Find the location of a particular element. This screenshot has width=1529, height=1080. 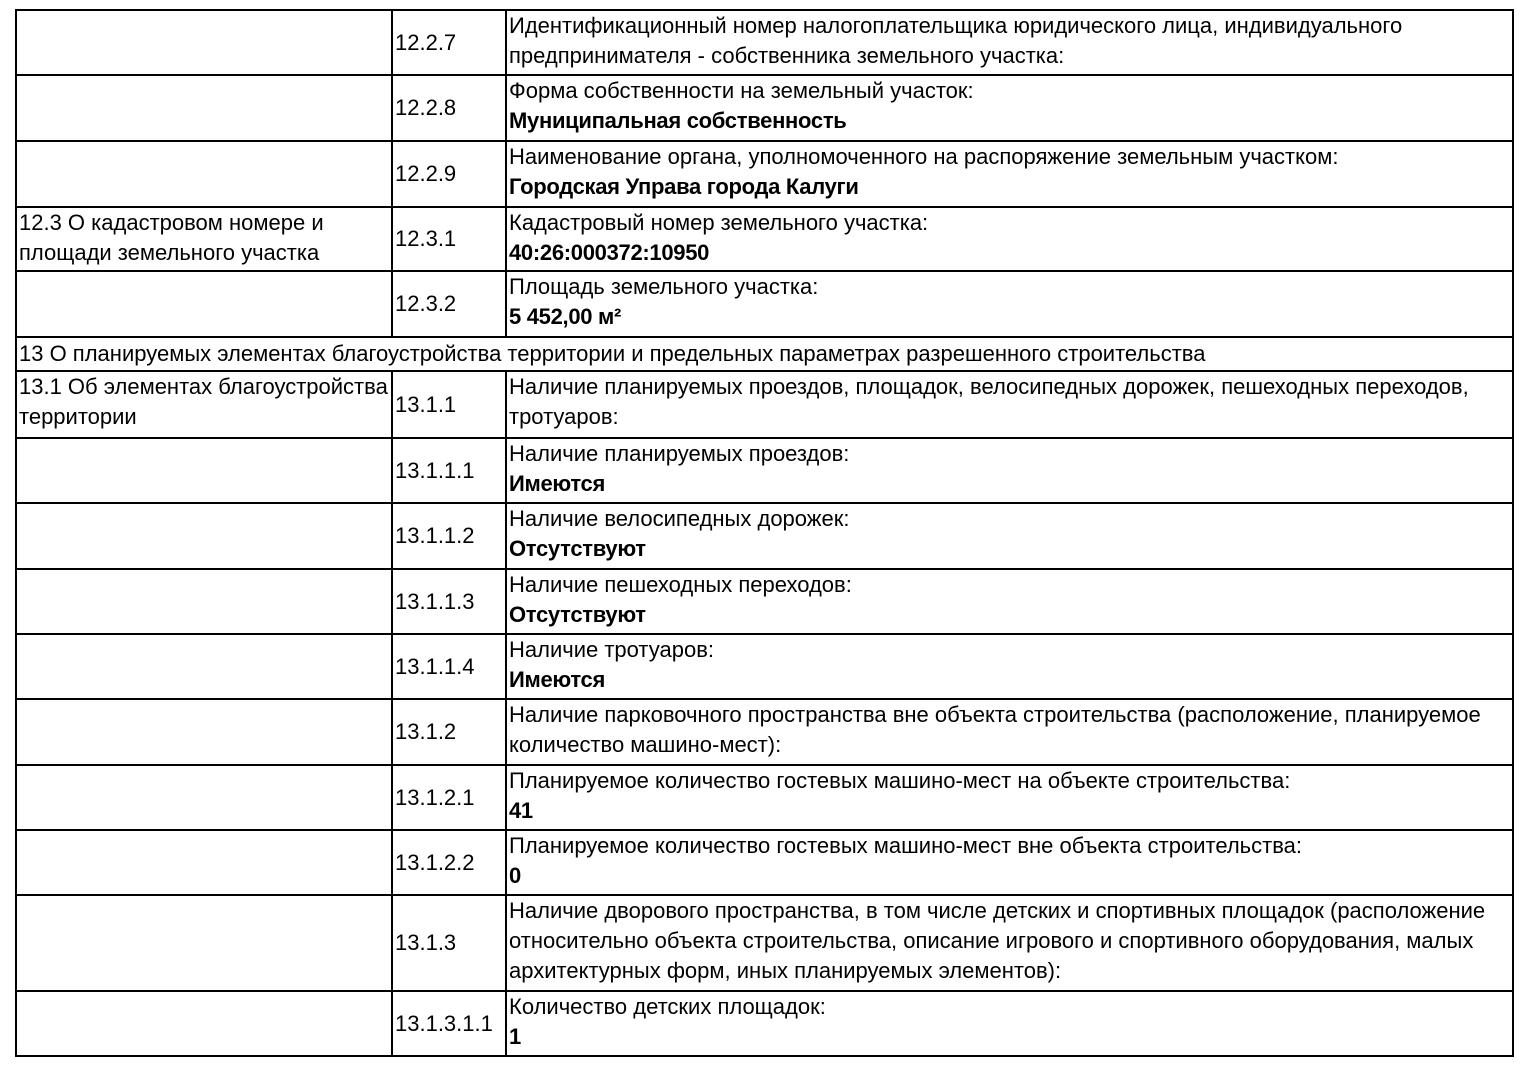

code-cell: 13.1.3 is located at coordinates (449, 943).